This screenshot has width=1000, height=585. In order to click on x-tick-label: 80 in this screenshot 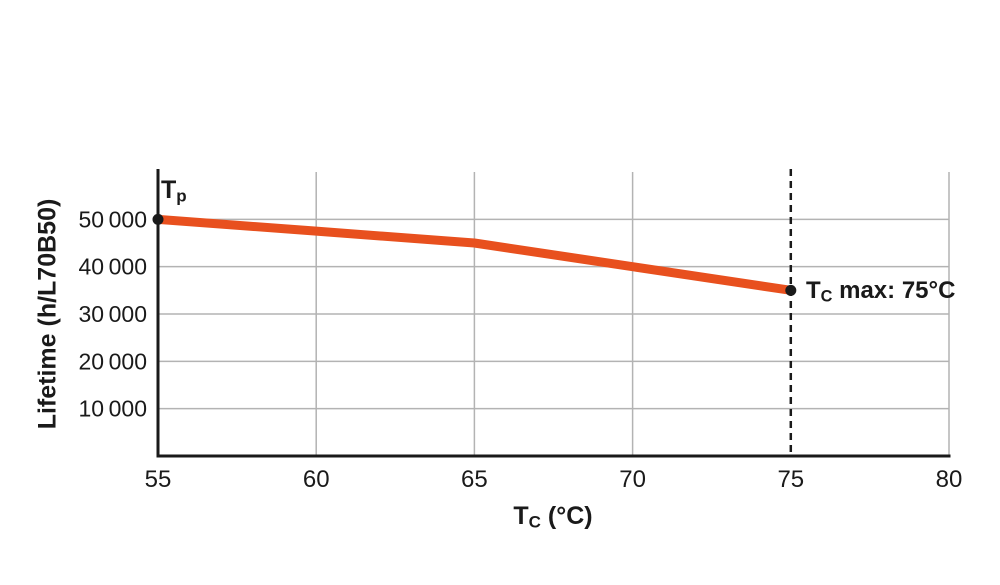, I will do `click(949, 479)`.